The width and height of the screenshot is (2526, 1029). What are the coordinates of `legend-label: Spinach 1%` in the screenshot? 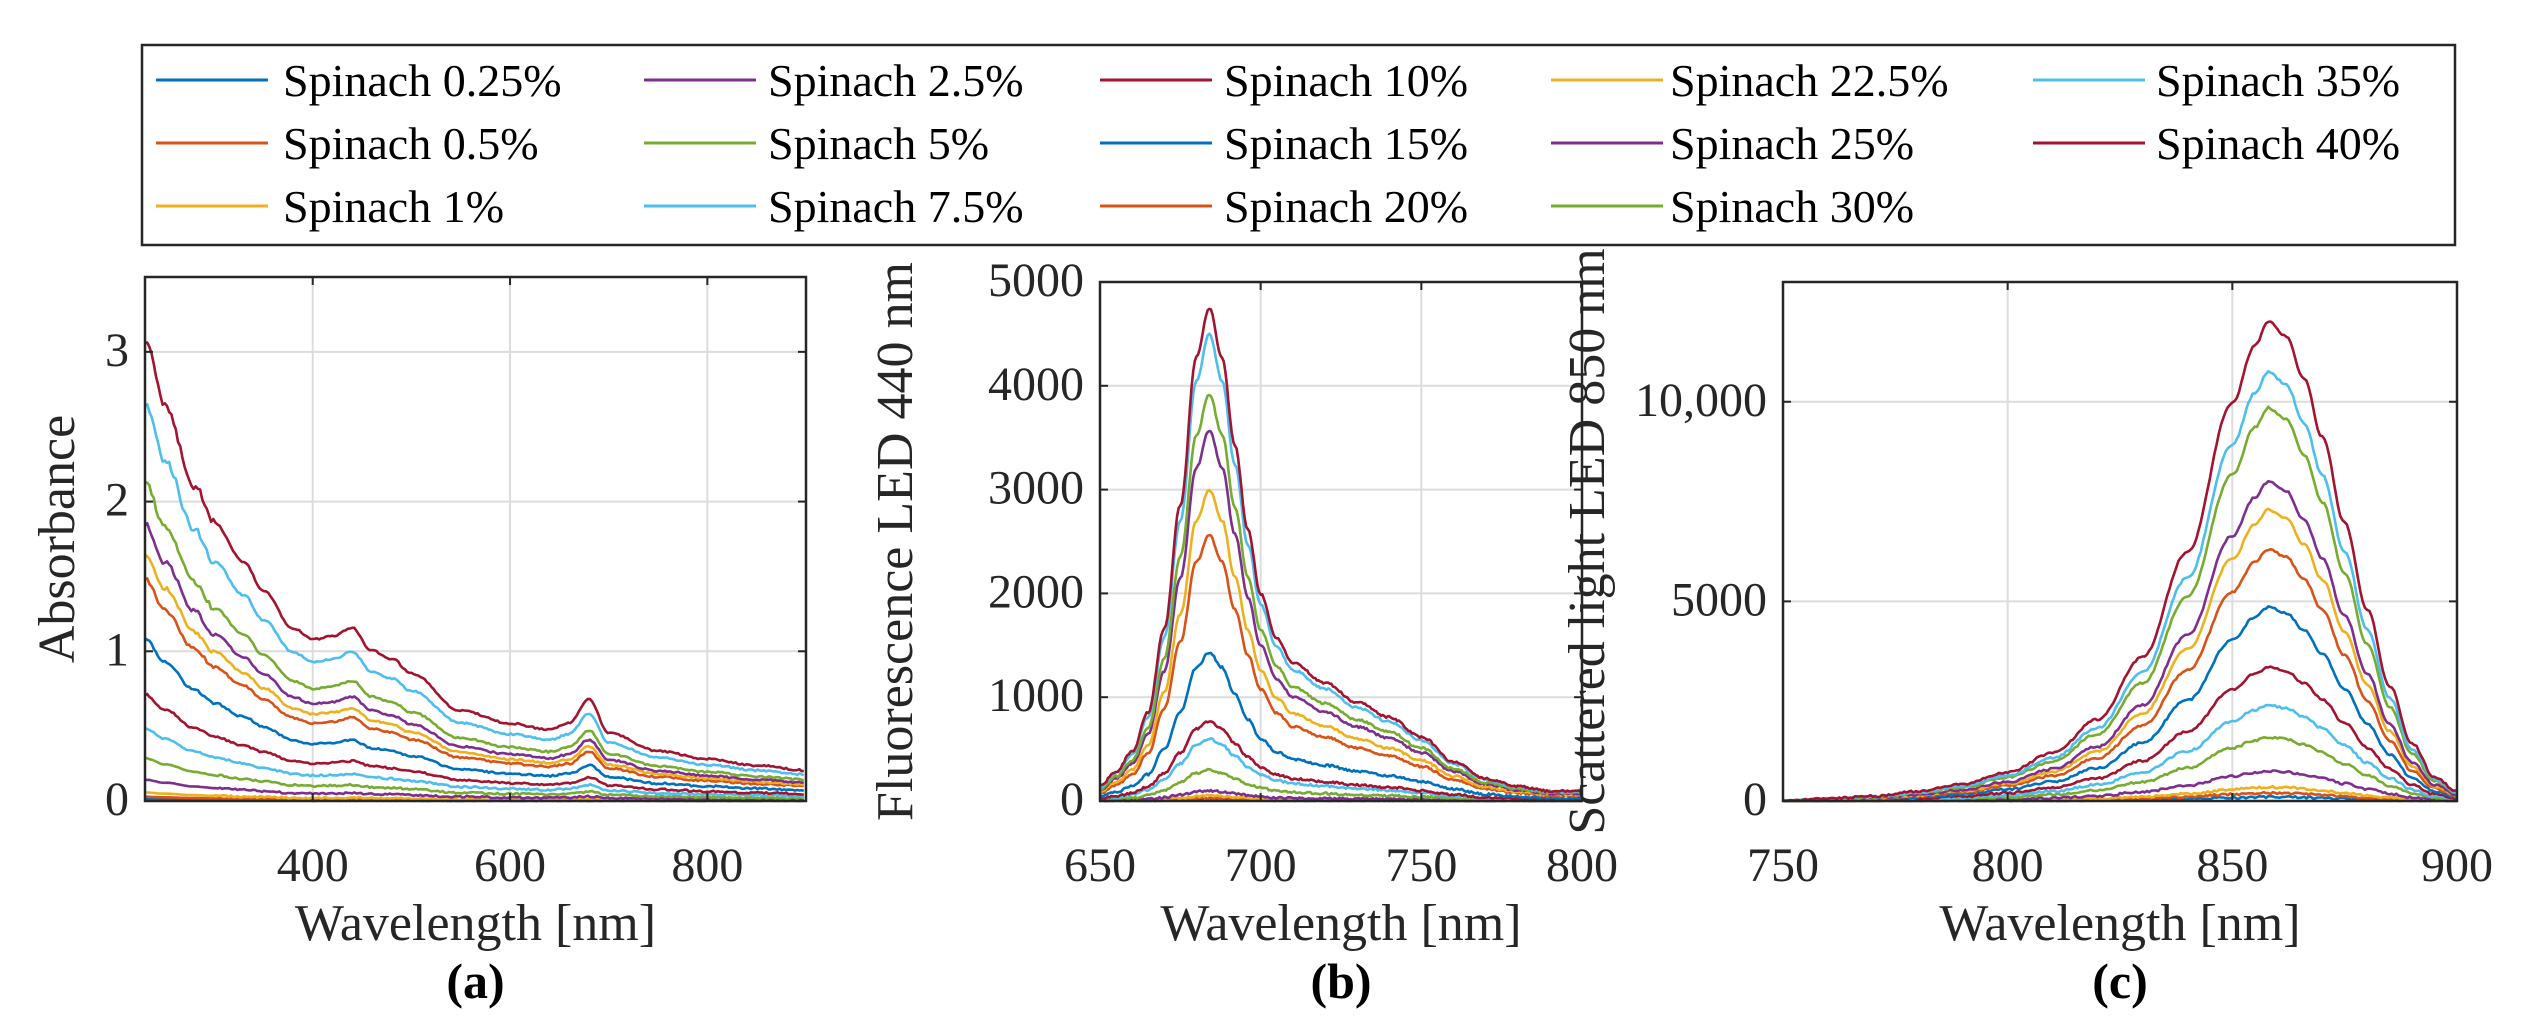 It's located at (393, 206).